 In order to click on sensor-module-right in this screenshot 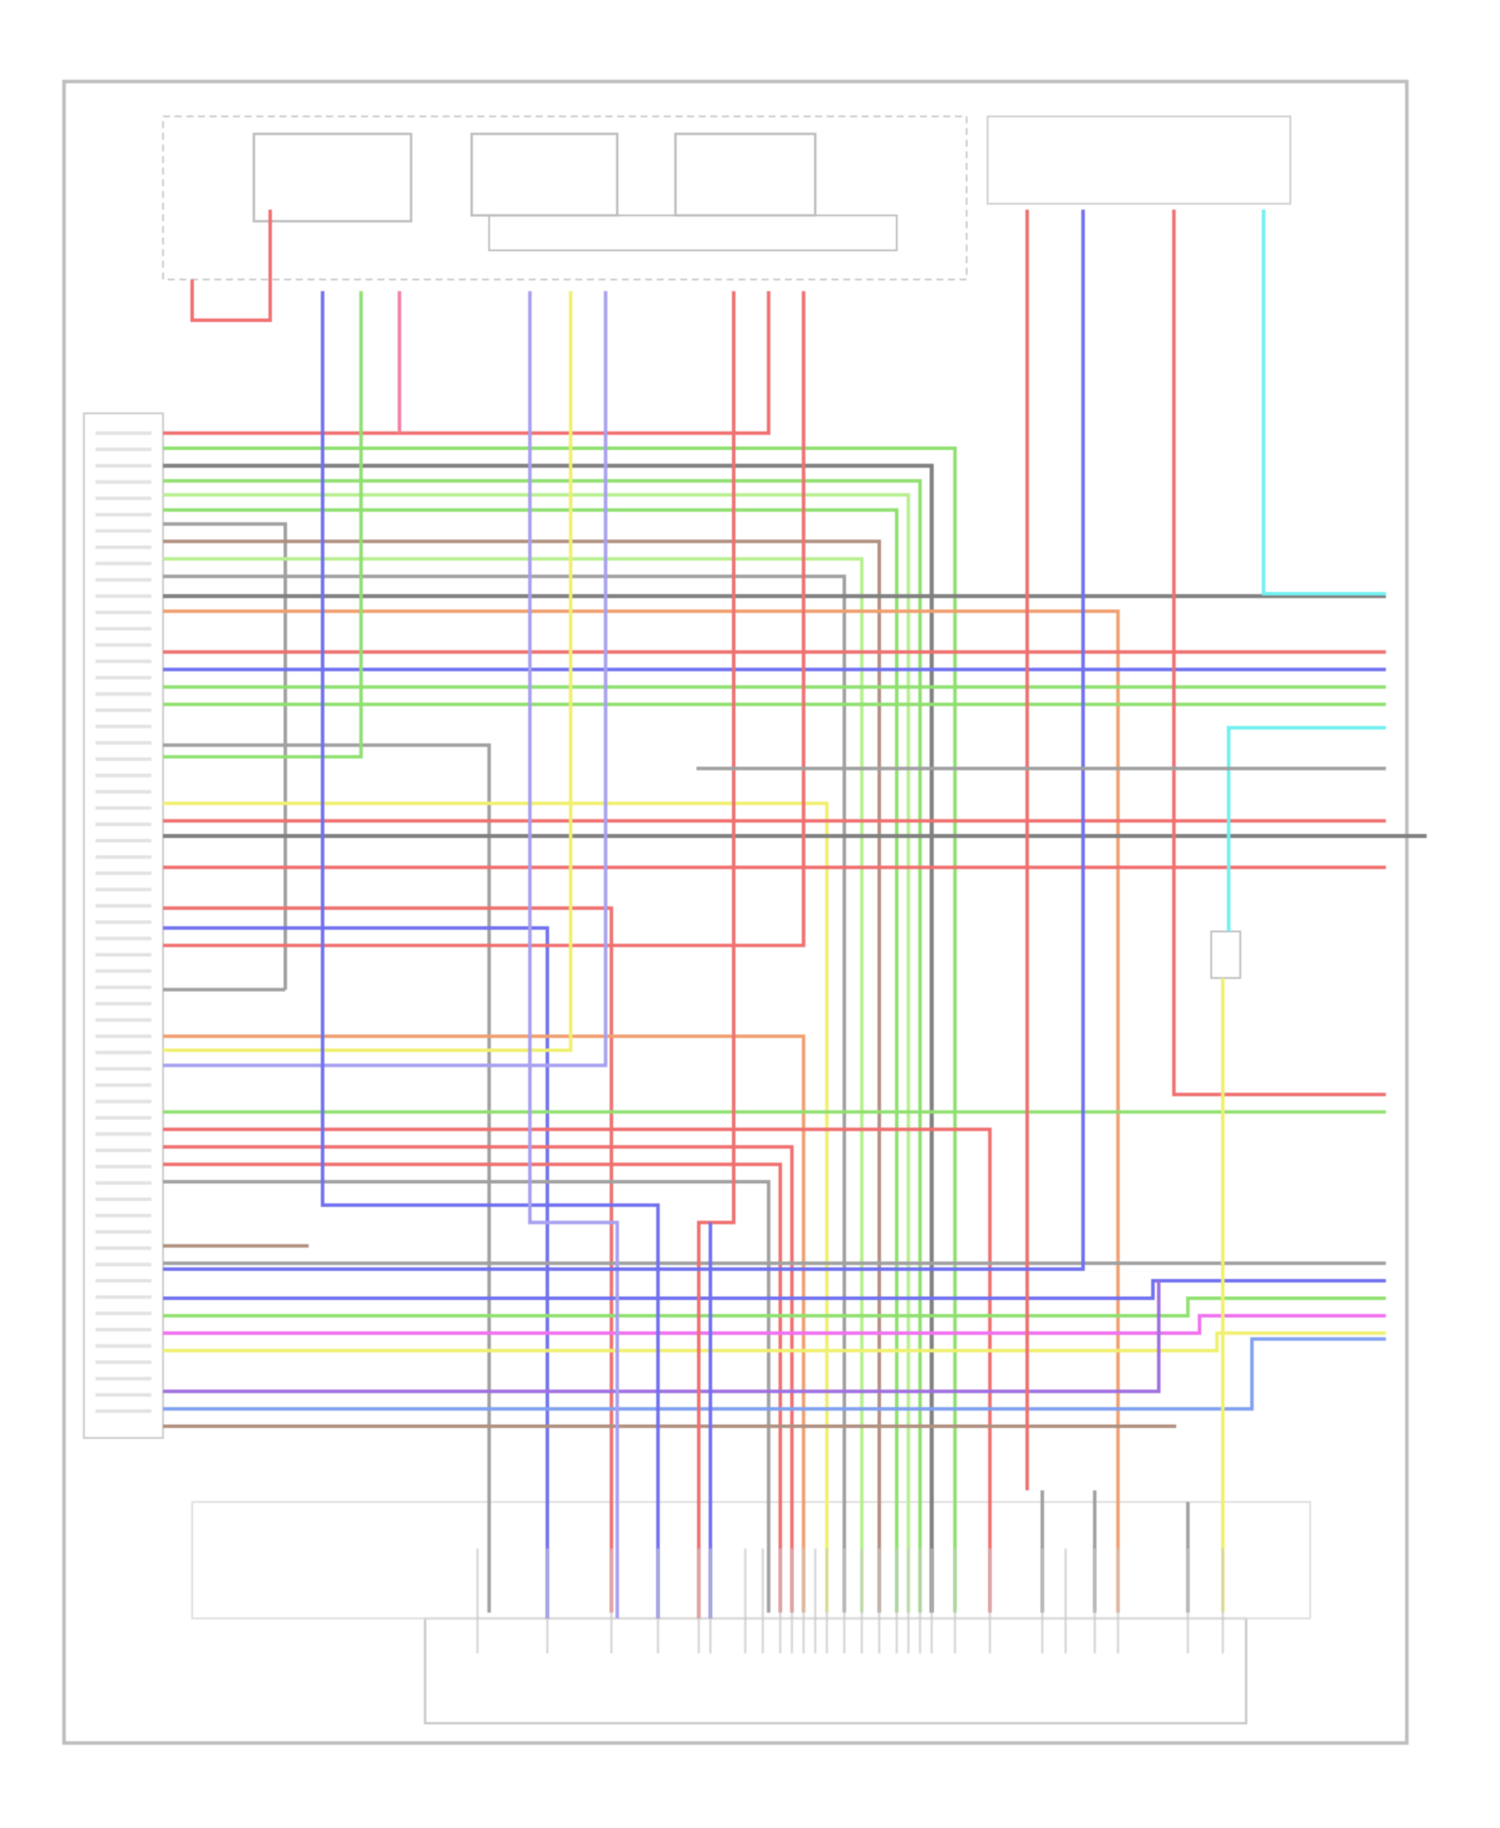, I will do `click(1226, 954)`.